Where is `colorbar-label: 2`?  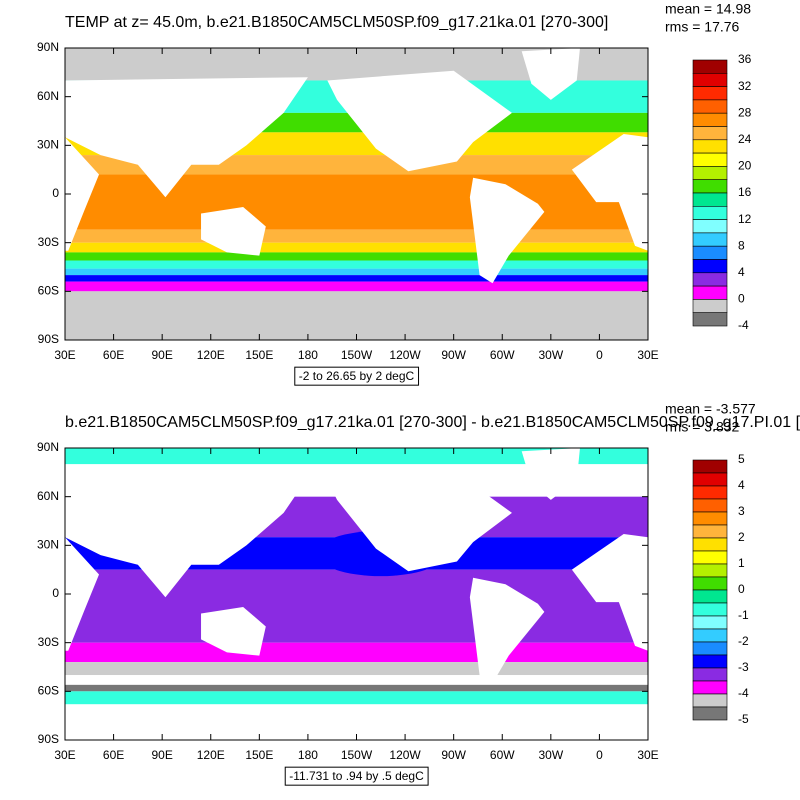
colorbar-label: 2 is located at coordinates (741, 537).